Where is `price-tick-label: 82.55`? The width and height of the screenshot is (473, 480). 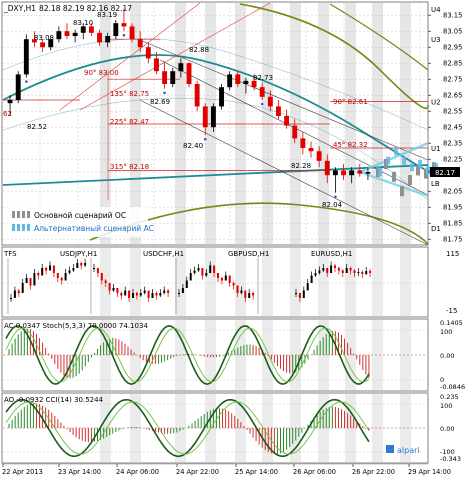
price-tick-label: 82.55 is located at coordinates (452, 112).